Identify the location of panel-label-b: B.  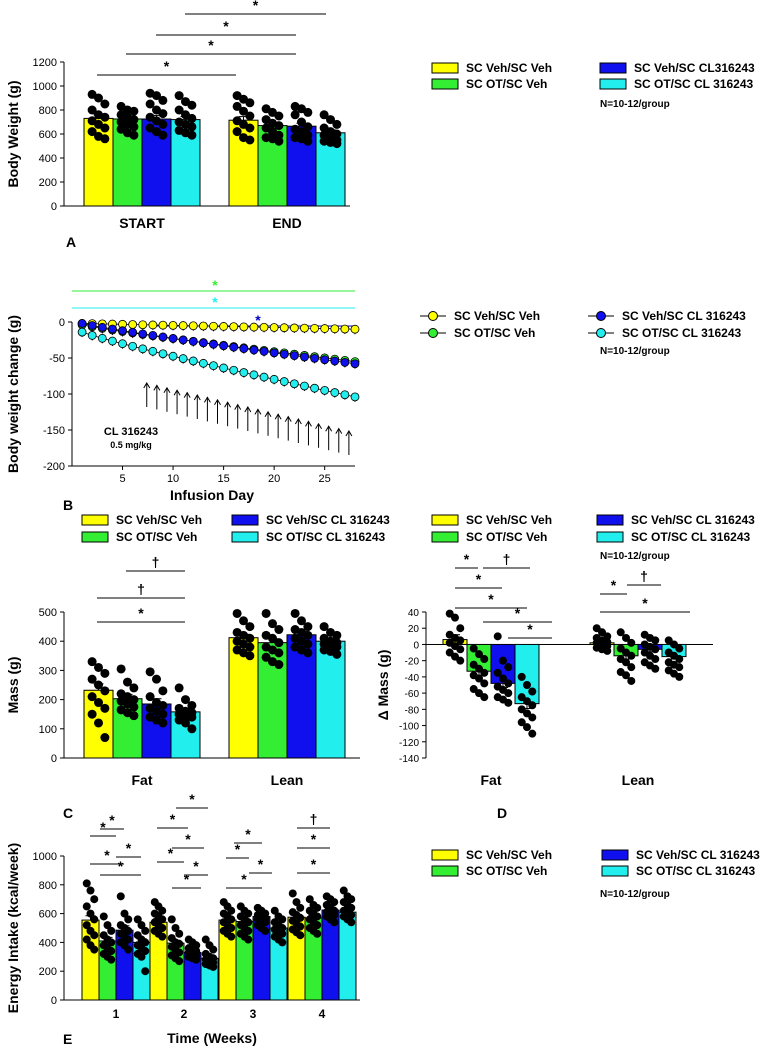
(68, 505).